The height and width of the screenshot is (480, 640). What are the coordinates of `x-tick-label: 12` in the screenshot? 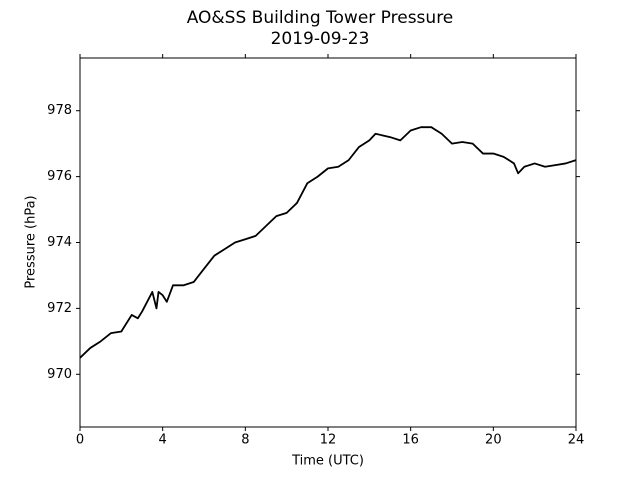 It's located at (328, 440).